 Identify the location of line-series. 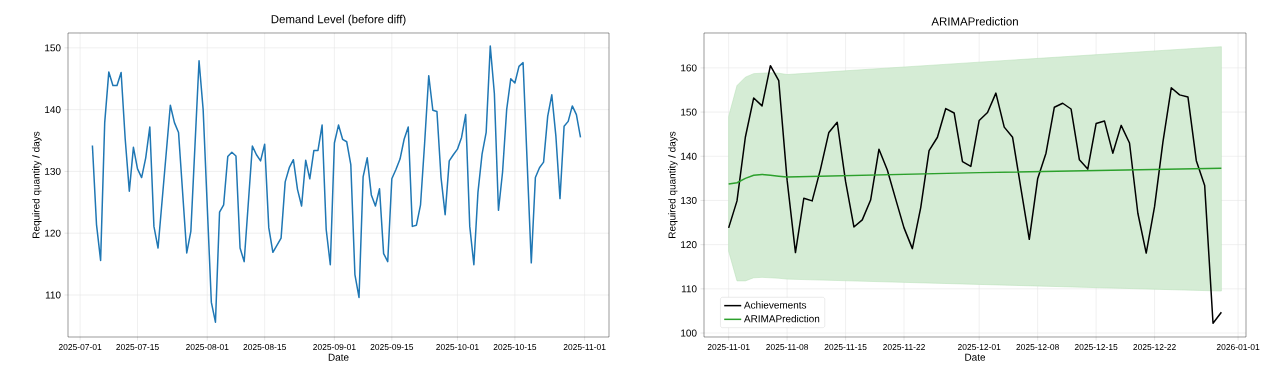
(975, 176).